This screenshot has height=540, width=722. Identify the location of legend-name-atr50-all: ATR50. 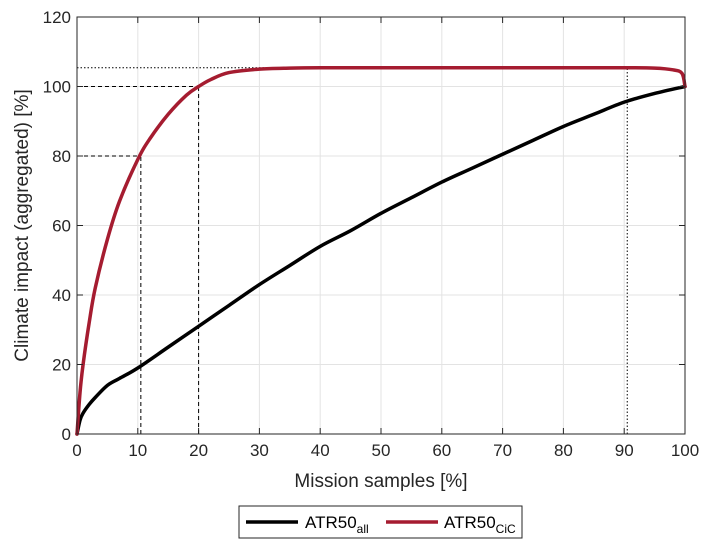
(331, 522).